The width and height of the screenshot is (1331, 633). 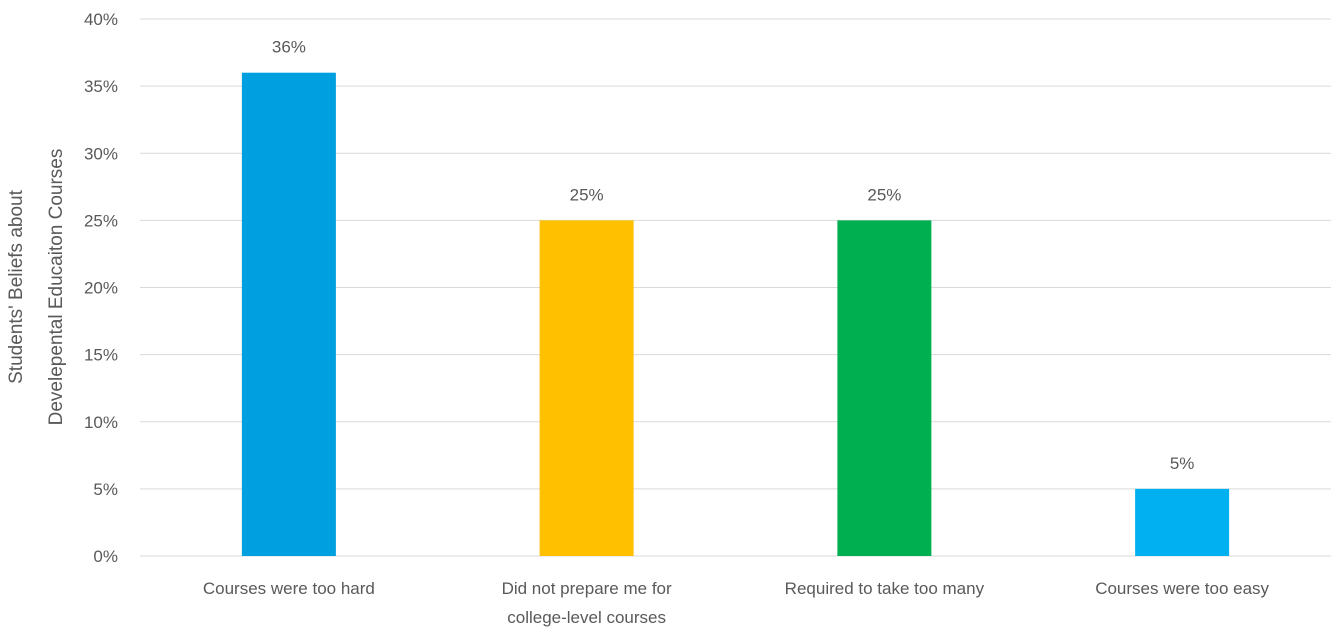 What do you see at coordinates (105, 489) in the screenshot?
I see `y-tick-label: 5%` at bounding box center [105, 489].